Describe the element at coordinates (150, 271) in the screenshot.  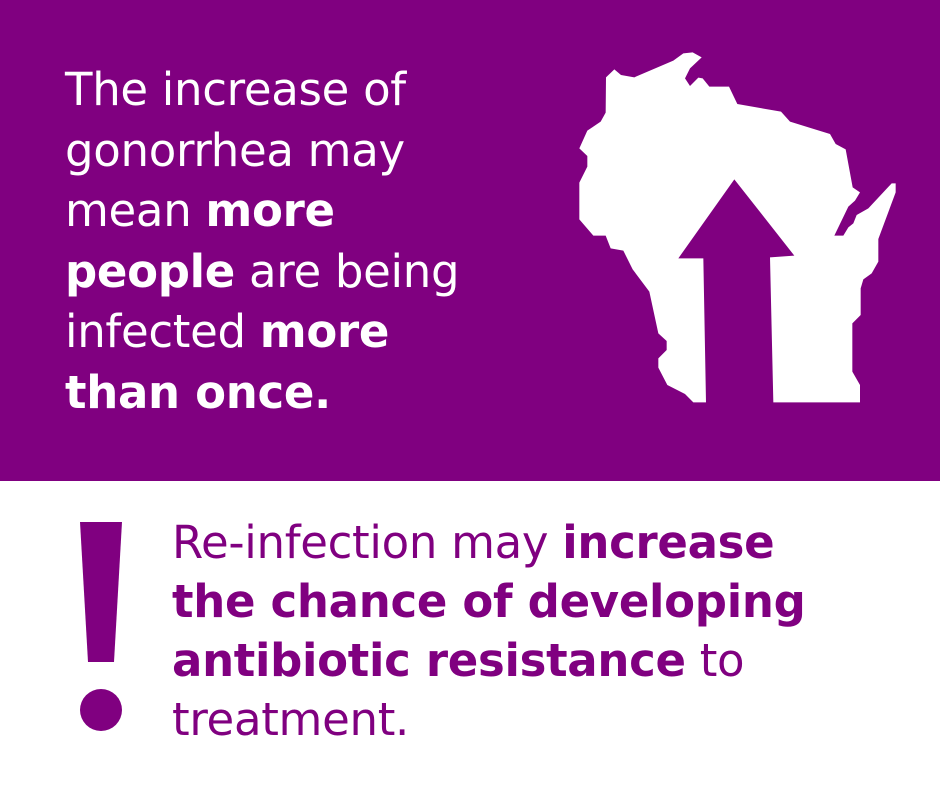
I see `emphasis-text: people` at that location.